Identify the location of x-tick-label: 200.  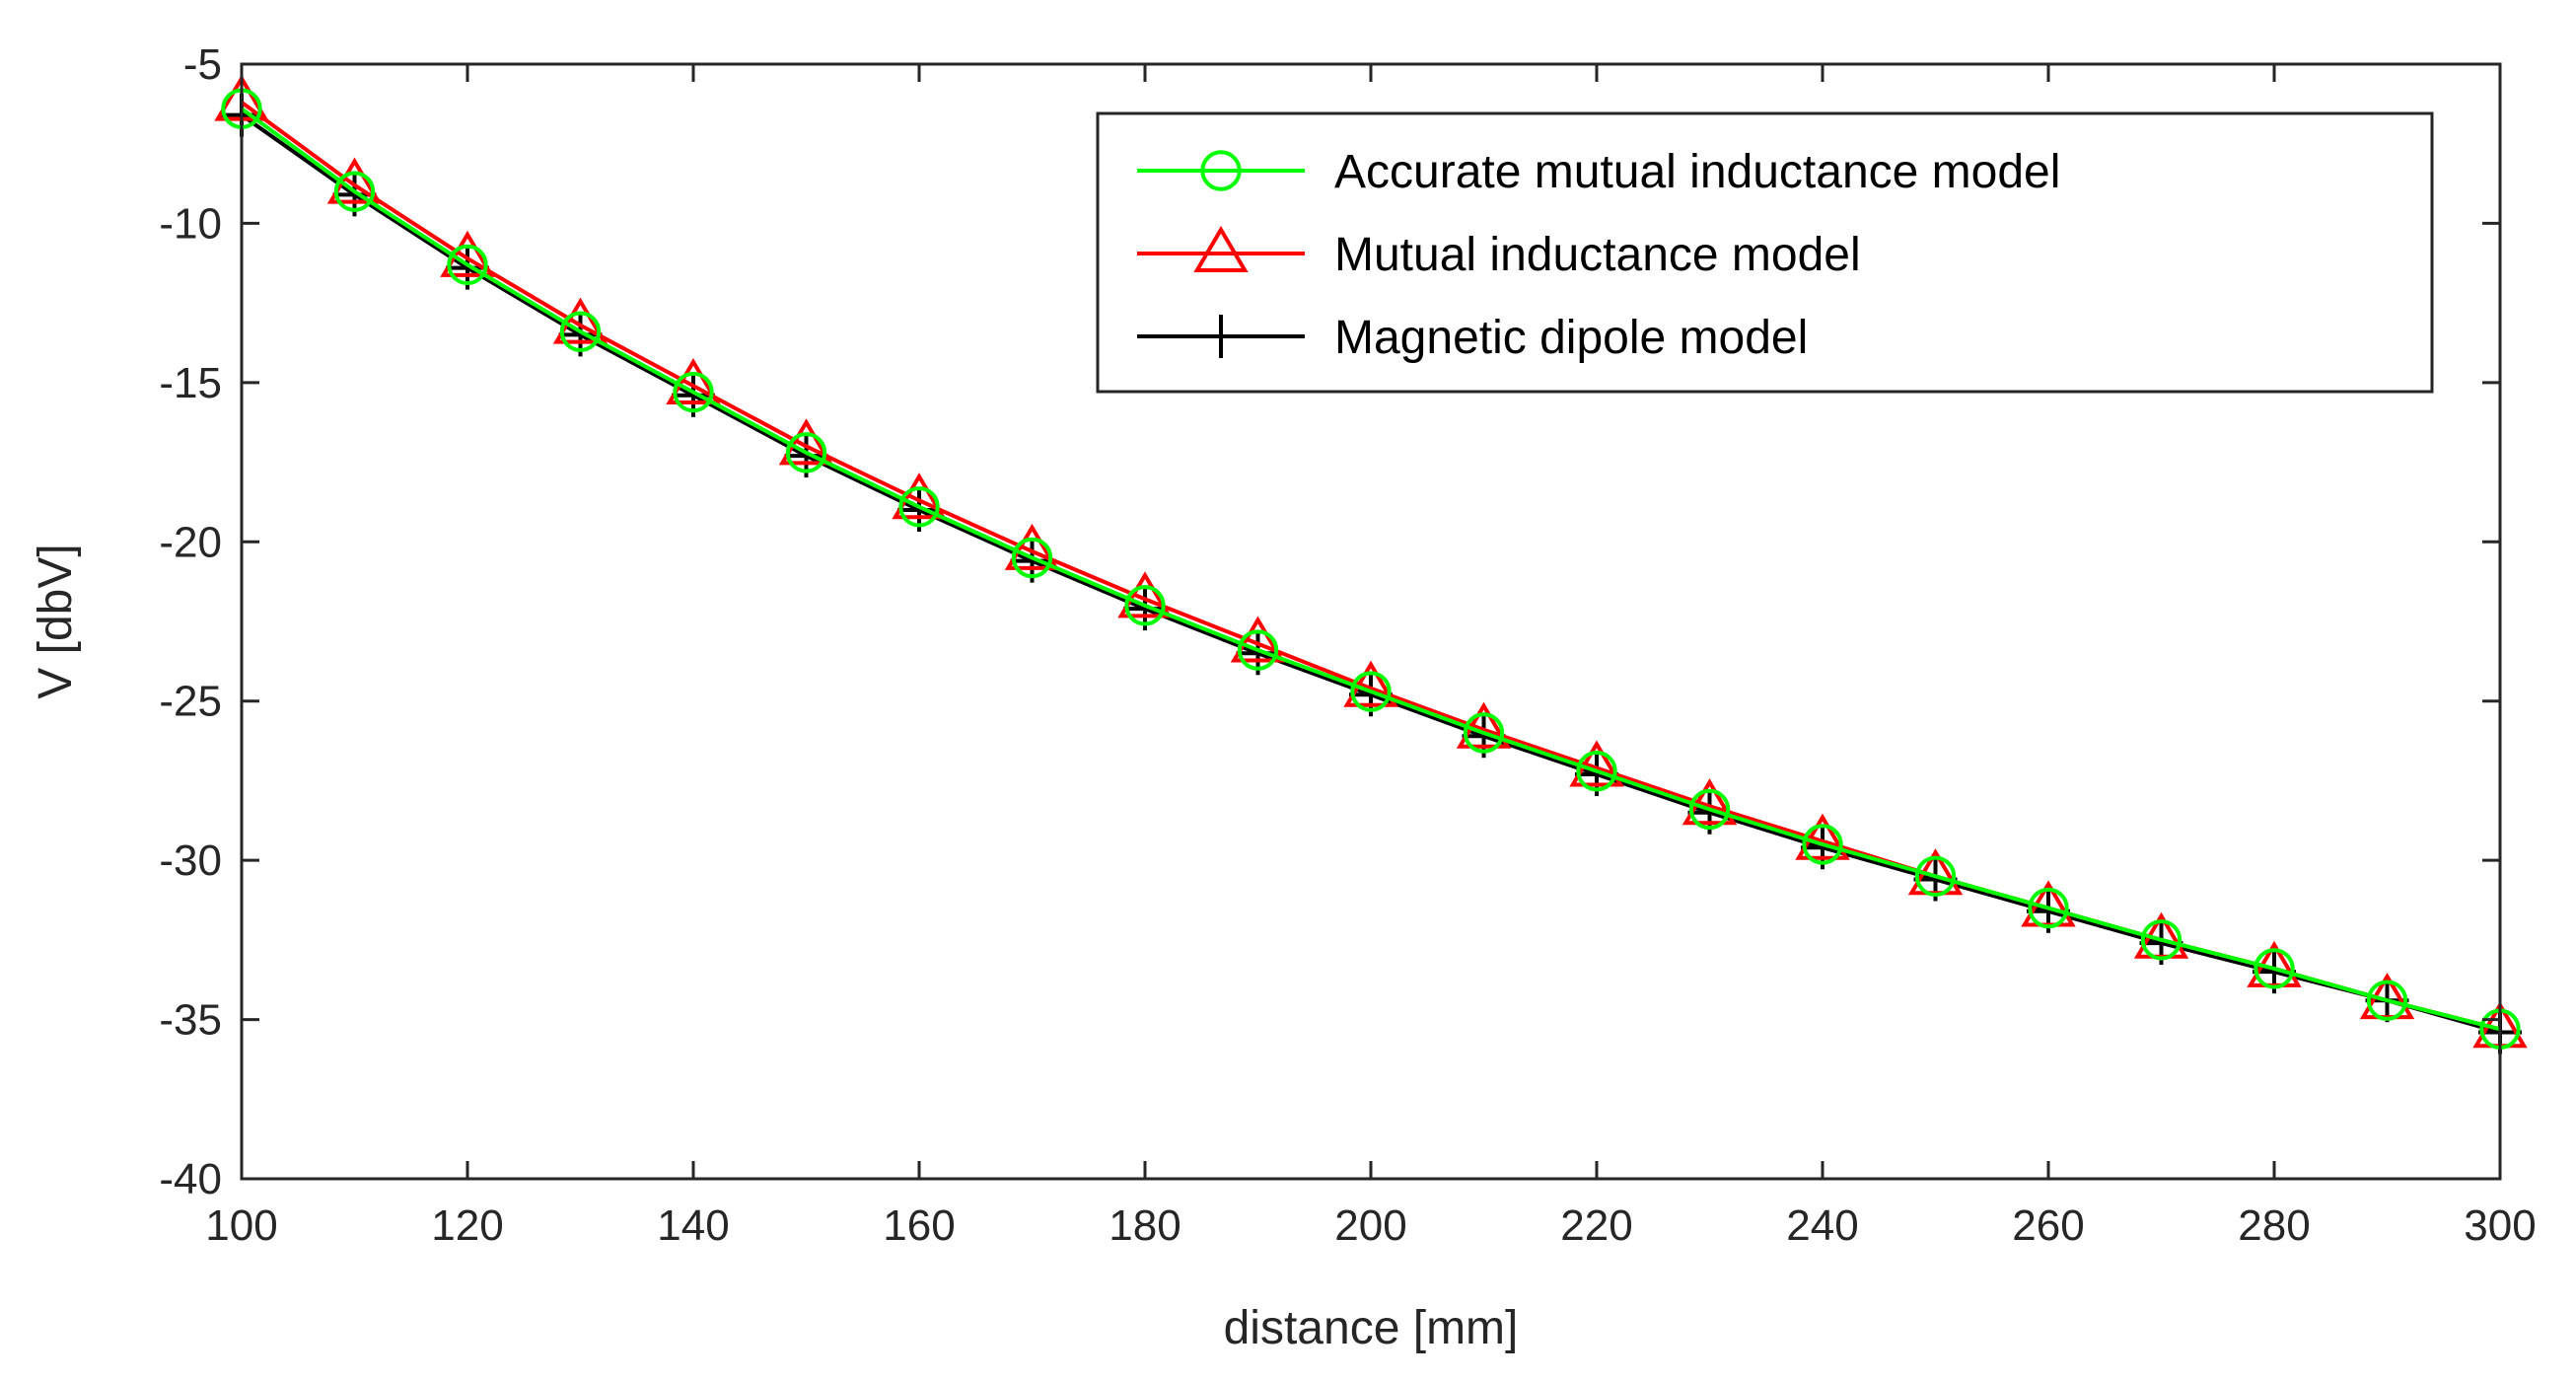
(1370, 1226).